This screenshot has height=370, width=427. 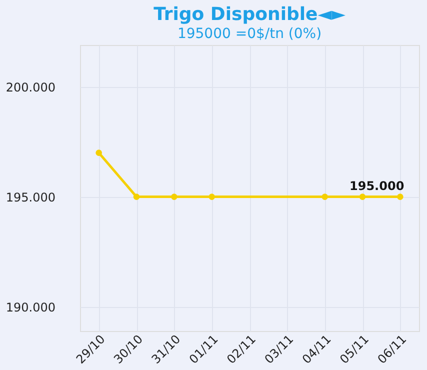 I want to click on y-tick-label: 190.000, so click(x=31, y=307).